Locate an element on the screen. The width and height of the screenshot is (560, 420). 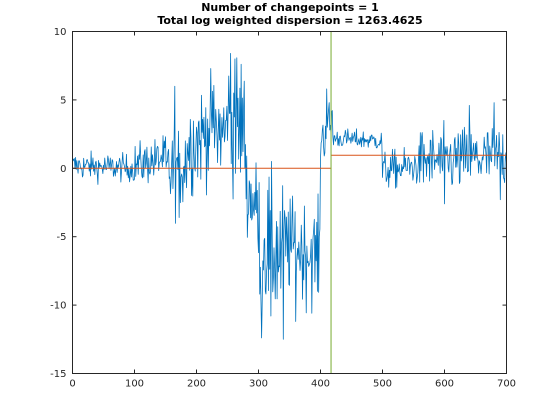
x-tick-label: 700 is located at coordinates (506, 384).